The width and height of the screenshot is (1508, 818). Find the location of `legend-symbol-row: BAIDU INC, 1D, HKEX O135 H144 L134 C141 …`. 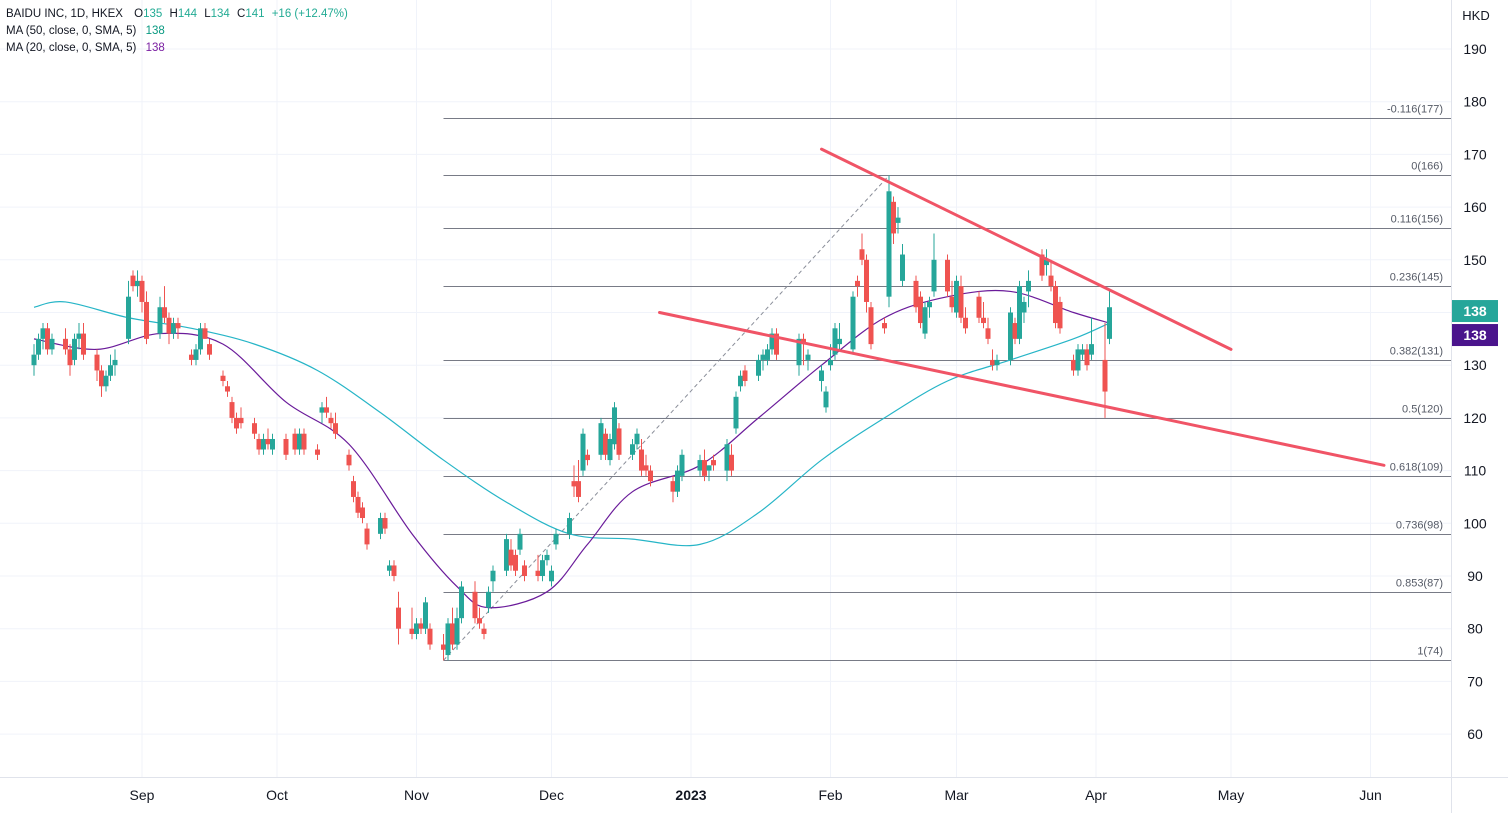

legend-symbol-row: BAIDU INC, 1D, HKEX O135 H144 L134 C141 … is located at coordinates (179, 14).